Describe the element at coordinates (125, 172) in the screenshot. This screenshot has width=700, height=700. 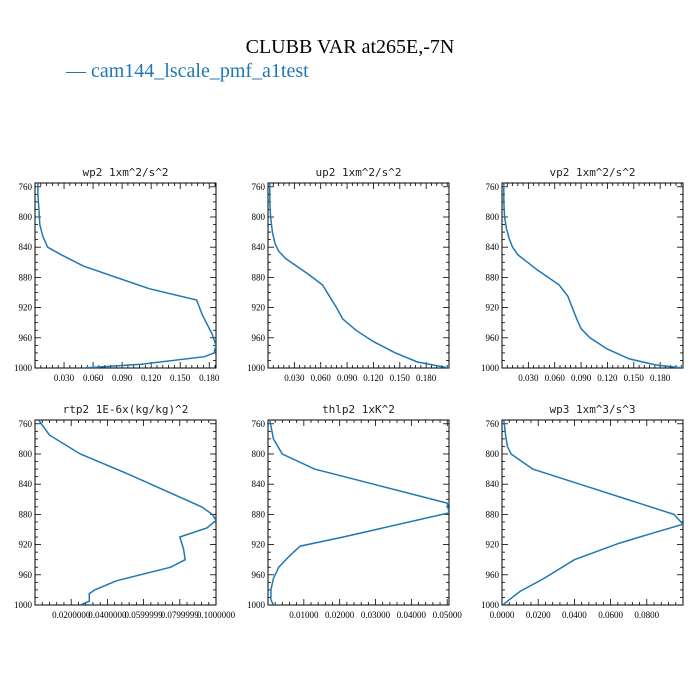
I see `panel-title: wp2 1xm^2/s^2` at that location.